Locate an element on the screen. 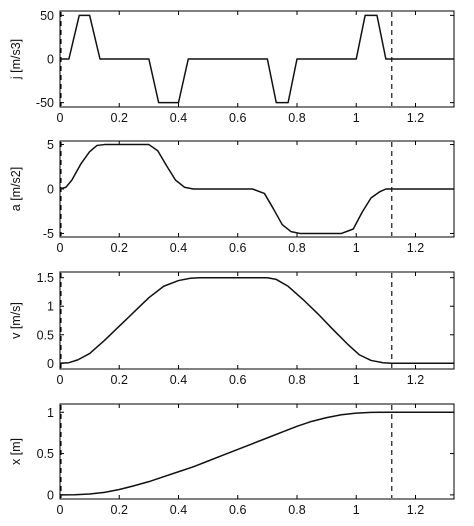 This screenshot has height=526, width=474. velocity-x-tick-label: 1 is located at coordinates (356, 380).